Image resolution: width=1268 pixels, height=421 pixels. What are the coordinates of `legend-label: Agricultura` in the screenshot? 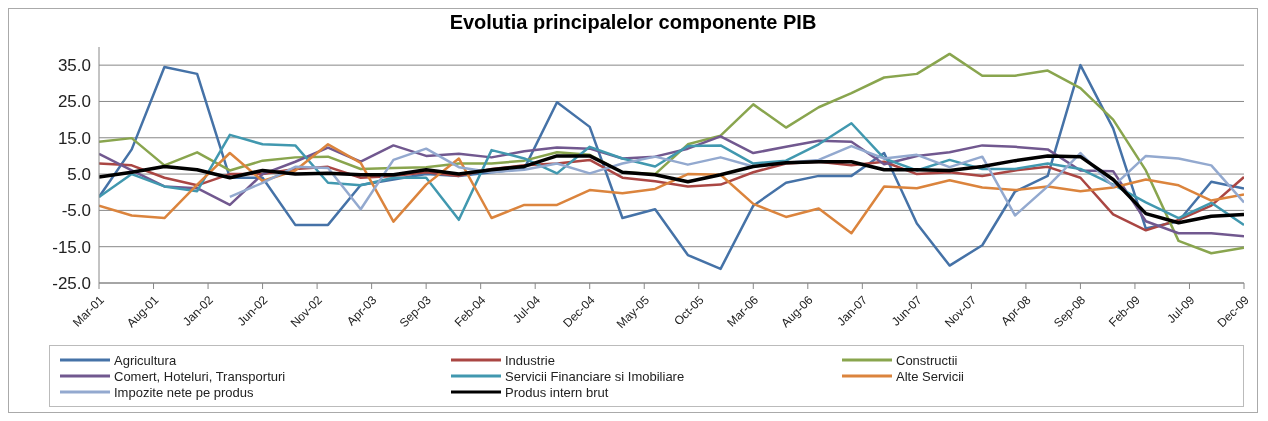 It's located at (145, 360).